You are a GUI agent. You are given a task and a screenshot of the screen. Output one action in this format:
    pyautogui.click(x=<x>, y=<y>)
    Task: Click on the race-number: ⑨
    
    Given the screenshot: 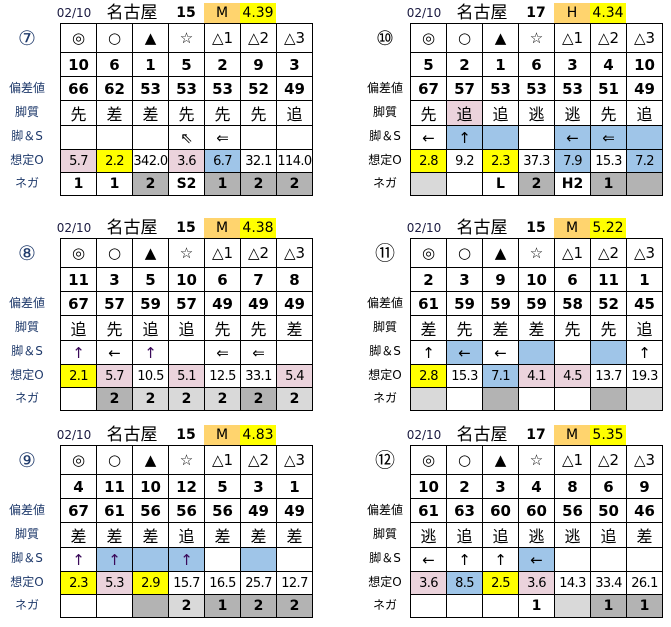 What is the action you would take?
    pyautogui.click(x=27, y=460)
    